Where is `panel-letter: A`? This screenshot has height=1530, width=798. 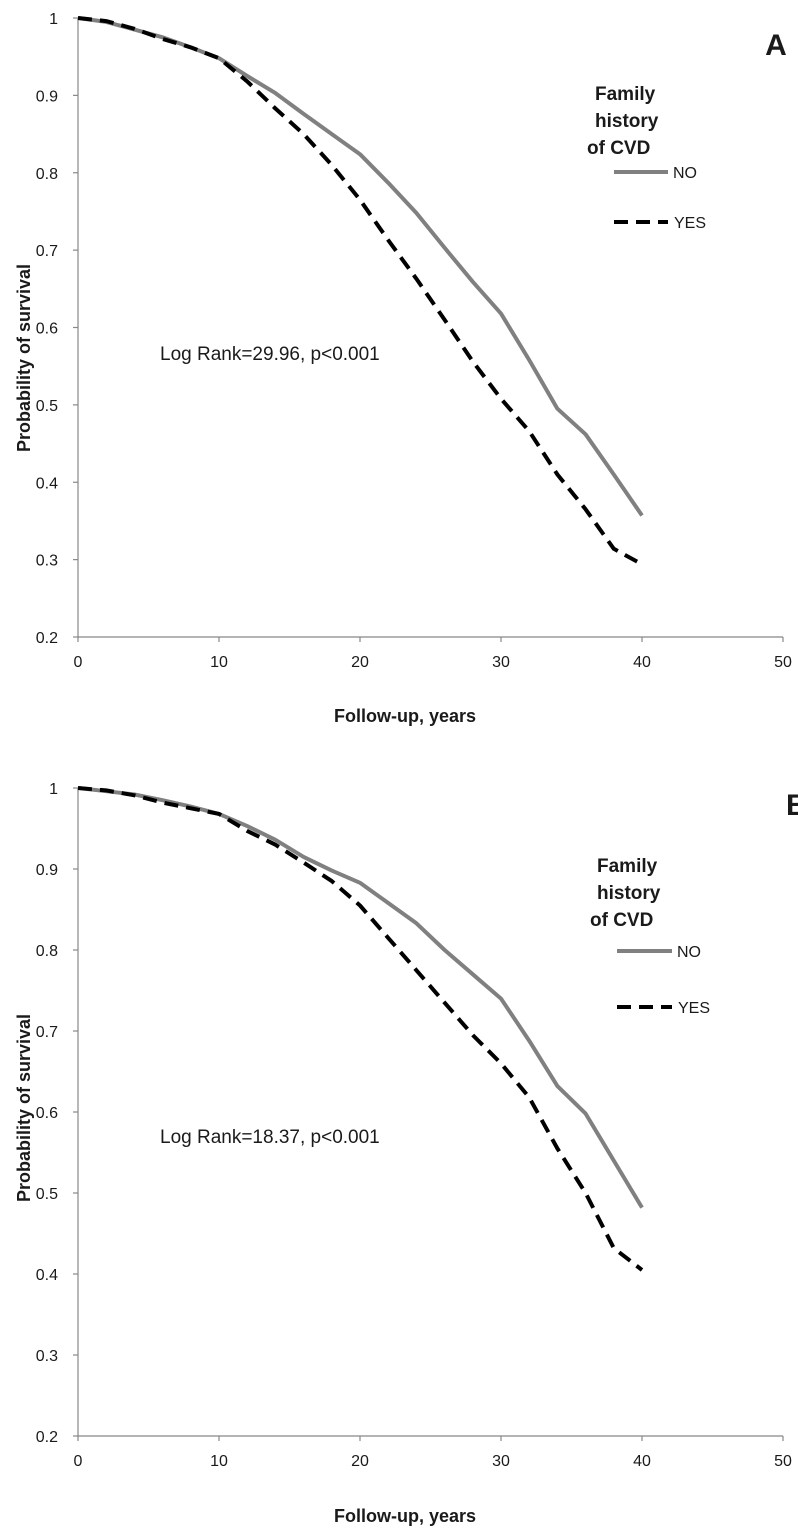
panel-letter: A is located at coordinates (776, 45).